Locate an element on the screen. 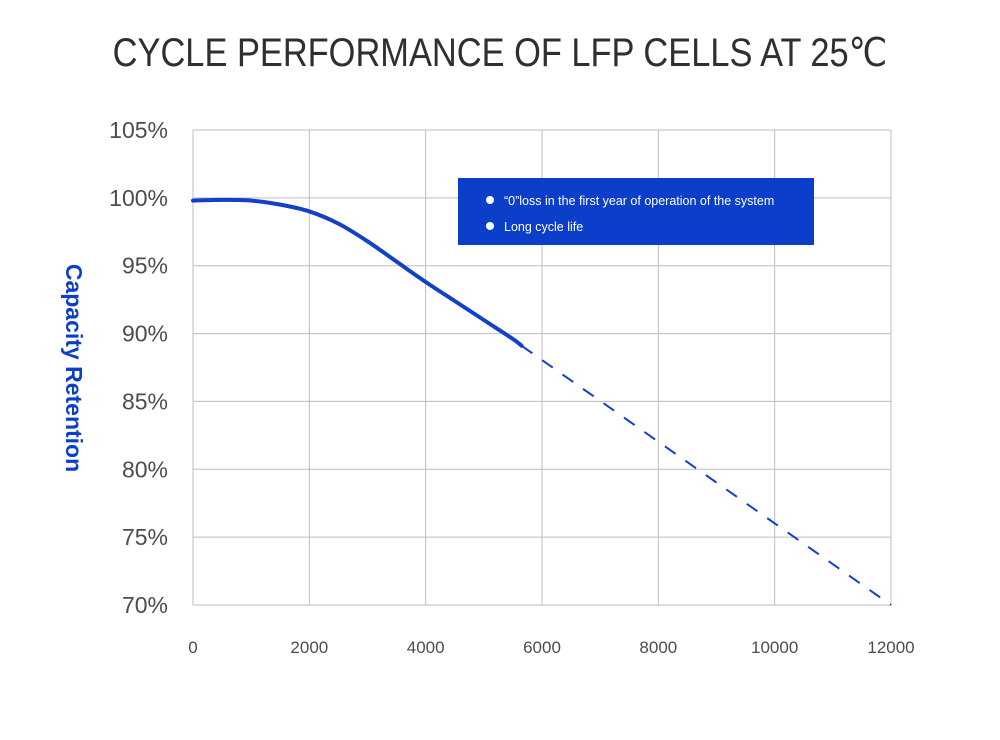 The height and width of the screenshot is (740, 1000). x-tick-label: 10000 is located at coordinates (774, 647).